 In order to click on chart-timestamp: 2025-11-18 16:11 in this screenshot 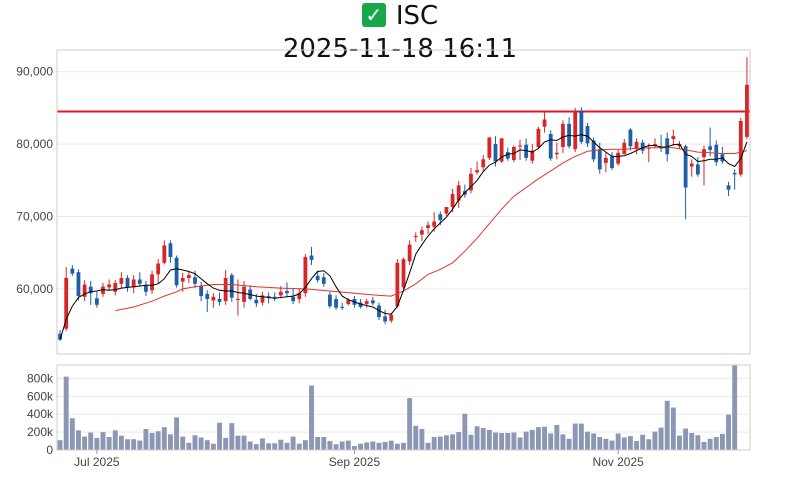, I will do `click(400, 49)`.